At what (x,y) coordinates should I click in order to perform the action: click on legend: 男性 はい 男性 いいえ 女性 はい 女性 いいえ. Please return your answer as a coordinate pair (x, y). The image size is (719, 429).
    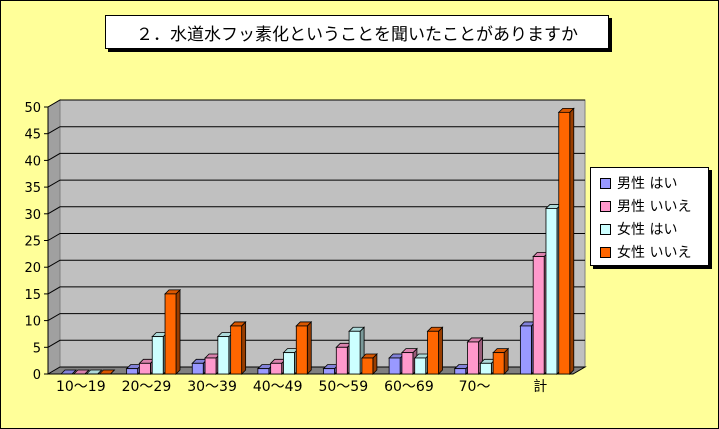
    Looking at the image, I should click on (649, 216).